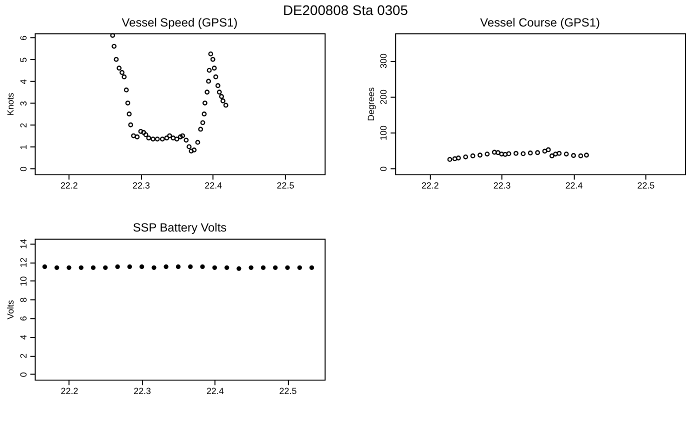 This screenshot has width=688, height=437. What do you see at coordinates (23, 103) in the screenshot?
I see `y-tick-label: 3` at bounding box center [23, 103].